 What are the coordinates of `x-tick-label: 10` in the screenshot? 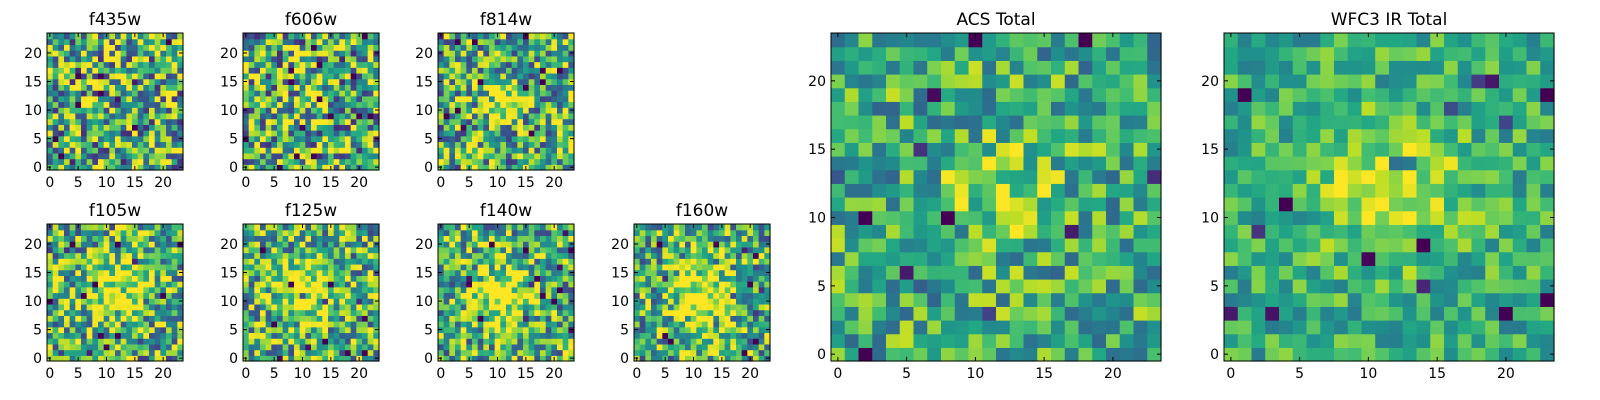 It's located at (694, 374).